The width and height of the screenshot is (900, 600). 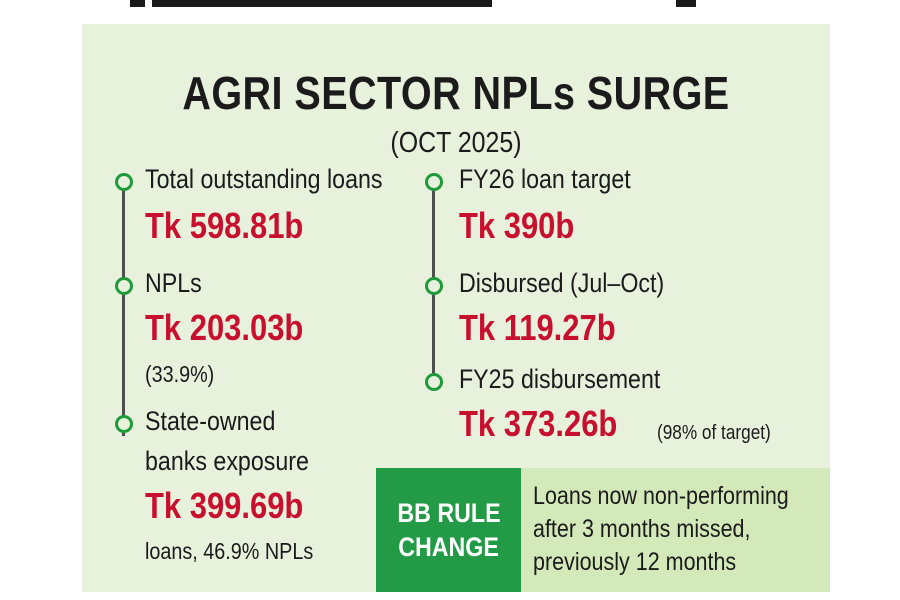 What do you see at coordinates (560, 379) in the screenshot?
I see `fy25-disbursement-label: FY25 disbursement` at bounding box center [560, 379].